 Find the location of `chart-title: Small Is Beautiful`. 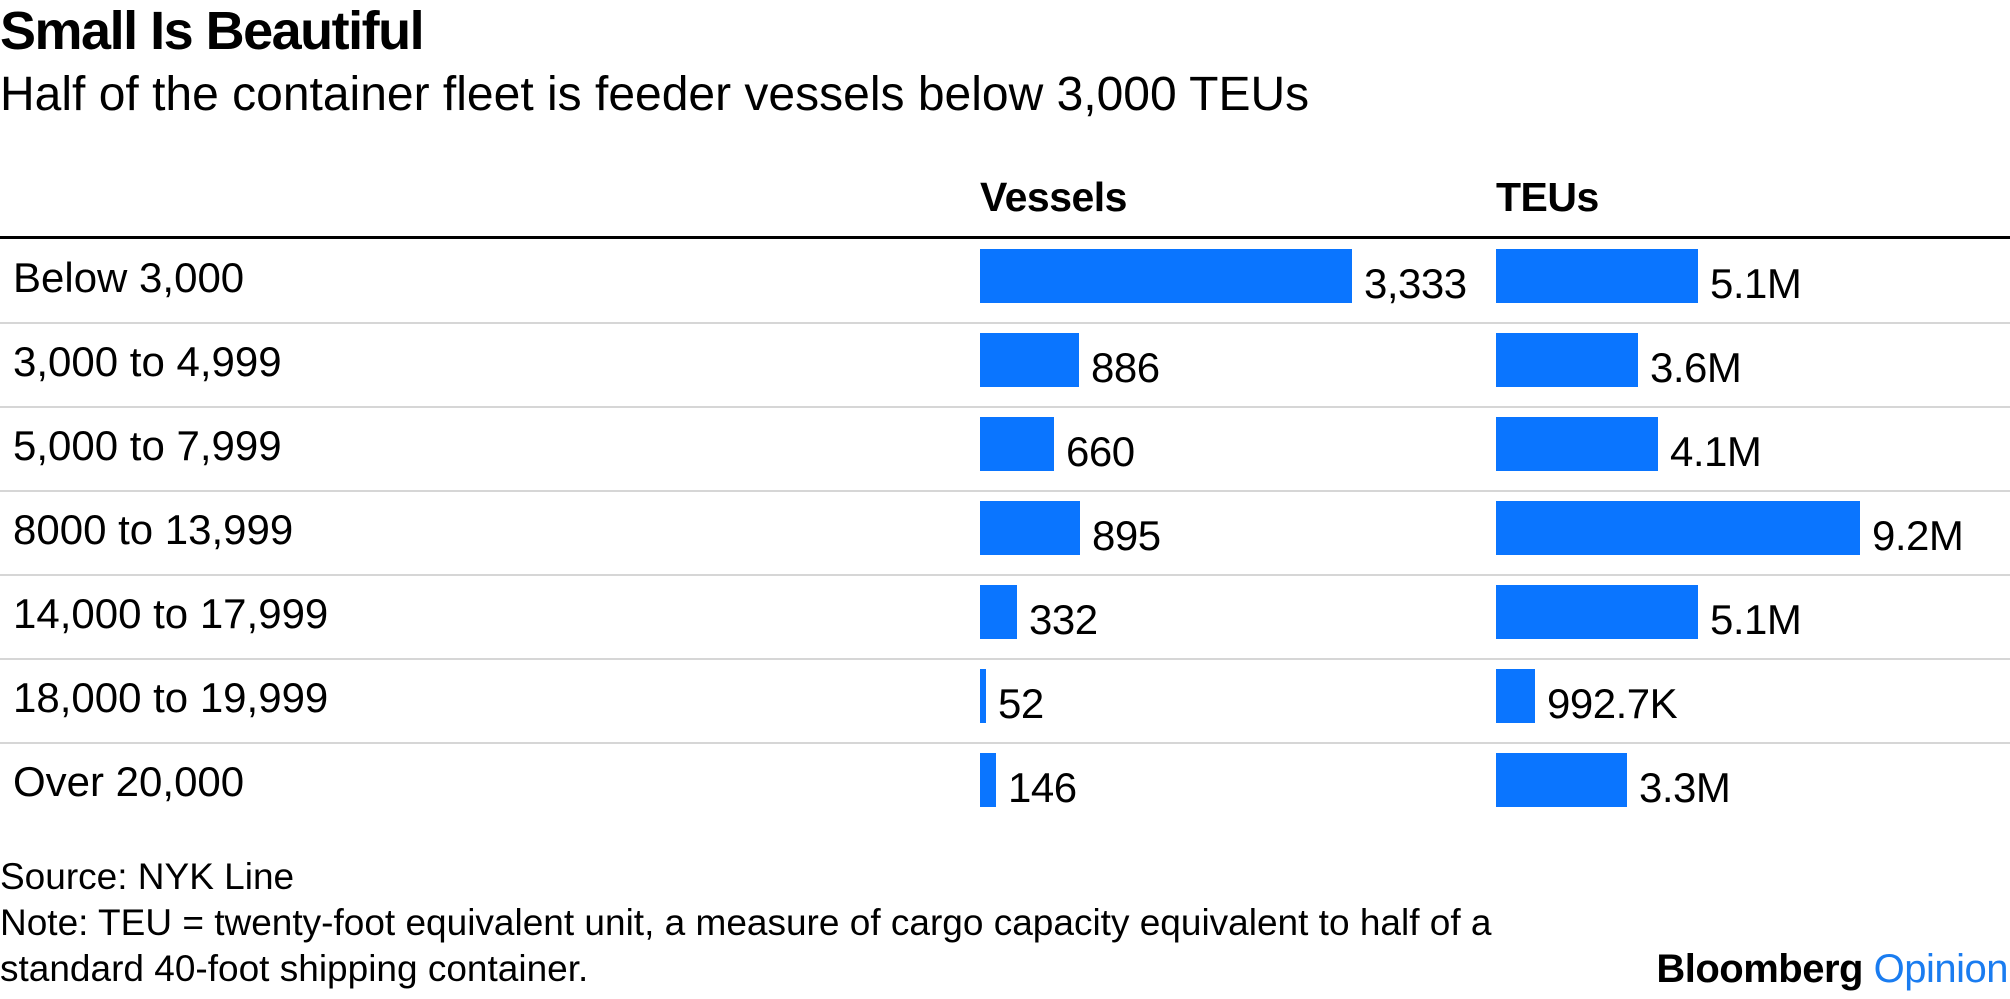

chart-title: Small Is Beautiful is located at coordinates (212, 31).